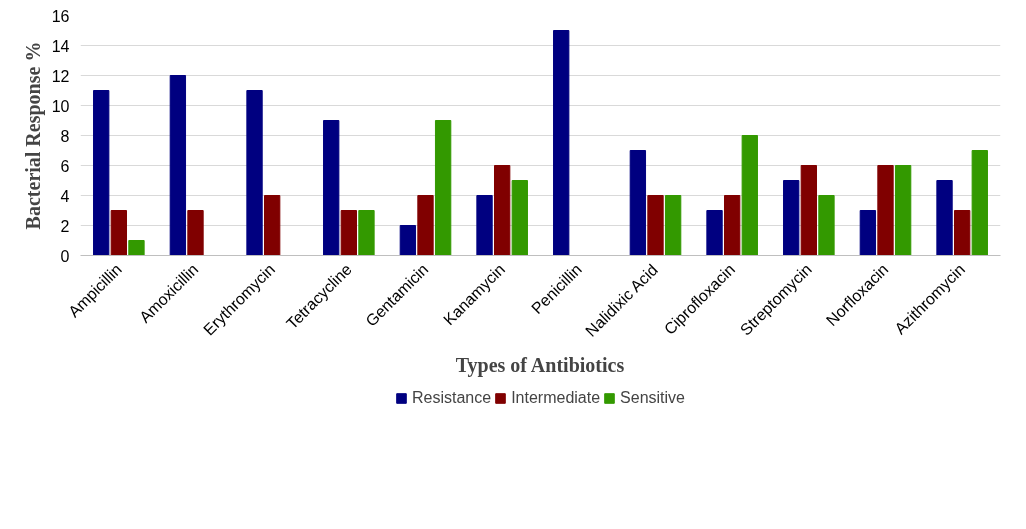 Image resolution: width=1026 pixels, height=529 pixels. What do you see at coordinates (33, 135) in the screenshot?
I see `y-axis-title: Bacterial Response %` at bounding box center [33, 135].